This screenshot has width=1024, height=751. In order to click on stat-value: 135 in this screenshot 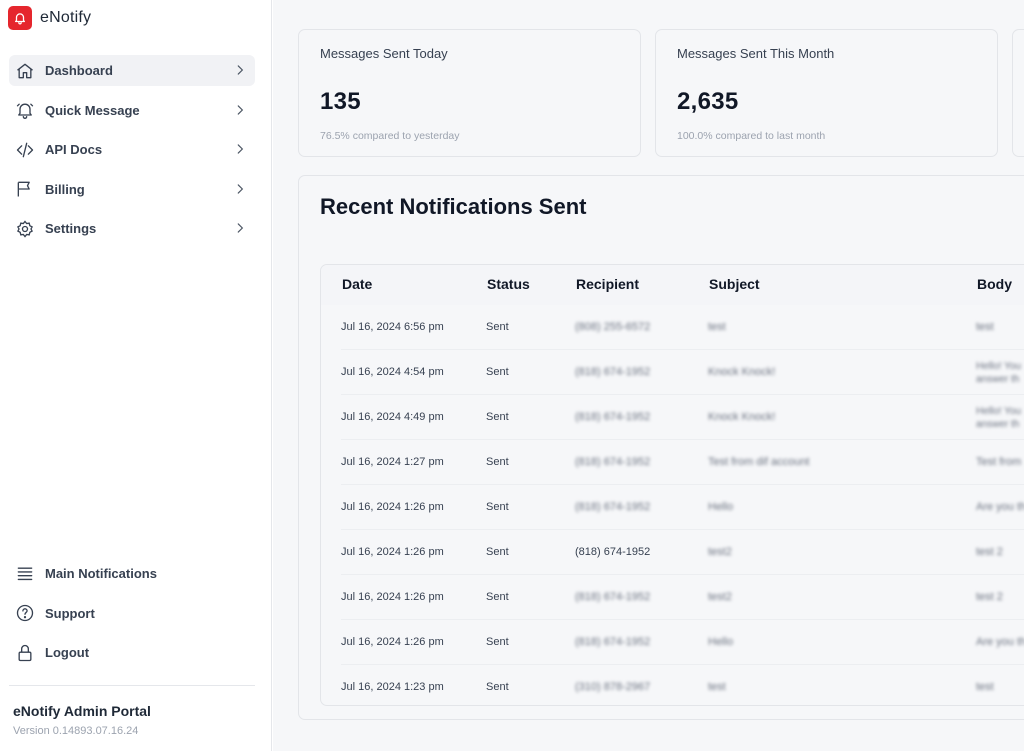, I will do `click(340, 101)`.